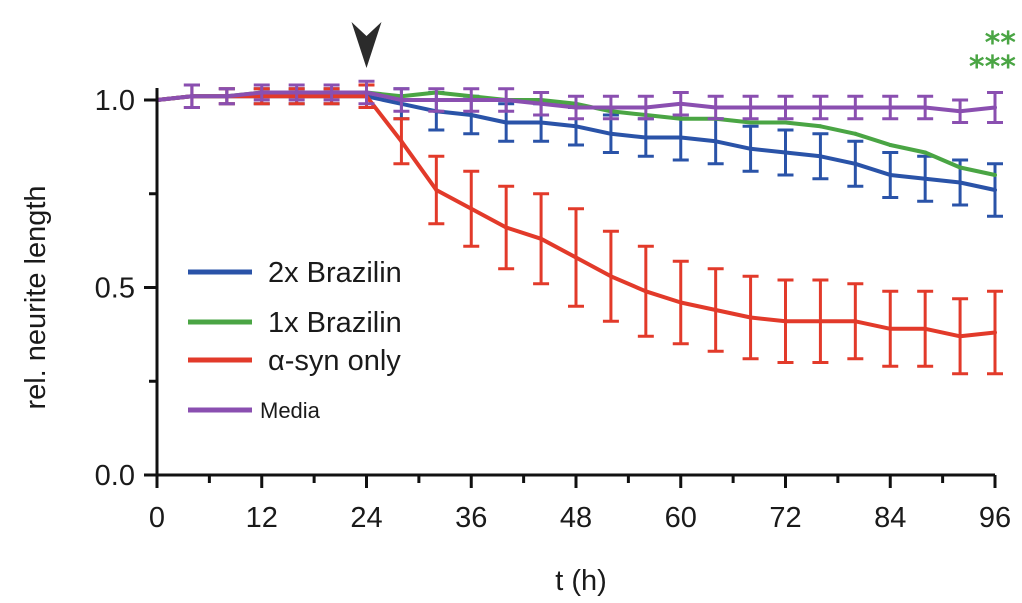 The image size is (1022, 603). What do you see at coordinates (115, 476) in the screenshot?
I see `y-tick-label: 0.0` at bounding box center [115, 476].